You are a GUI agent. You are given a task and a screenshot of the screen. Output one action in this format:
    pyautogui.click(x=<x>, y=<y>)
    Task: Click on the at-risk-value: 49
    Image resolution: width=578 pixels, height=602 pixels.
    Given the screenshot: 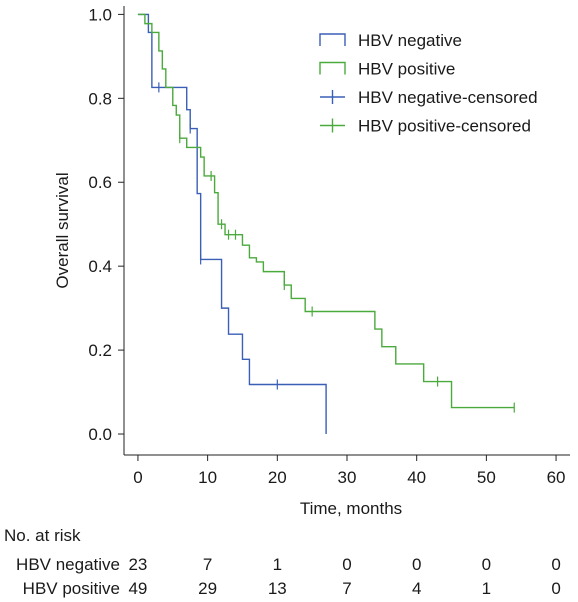 What is the action you would take?
    pyautogui.click(x=138, y=588)
    